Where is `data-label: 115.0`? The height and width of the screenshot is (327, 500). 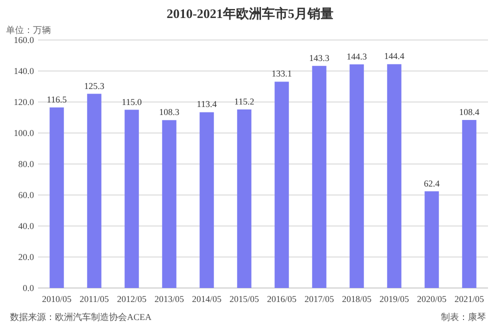
data-label: 115.0 is located at coordinates (132, 101).